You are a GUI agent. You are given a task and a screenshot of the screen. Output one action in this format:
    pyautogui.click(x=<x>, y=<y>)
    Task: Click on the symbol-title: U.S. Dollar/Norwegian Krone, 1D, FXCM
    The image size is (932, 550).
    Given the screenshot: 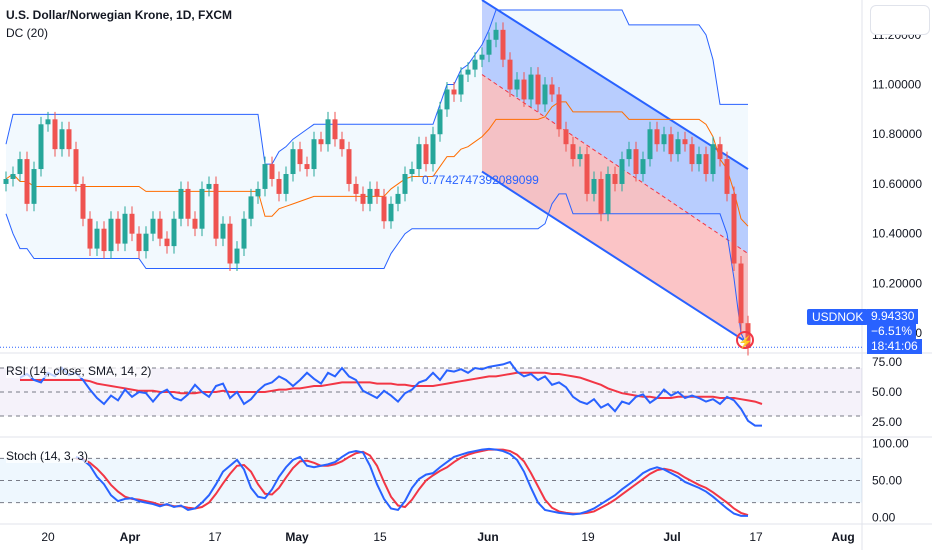 What is the action you would take?
    pyautogui.click(x=119, y=15)
    